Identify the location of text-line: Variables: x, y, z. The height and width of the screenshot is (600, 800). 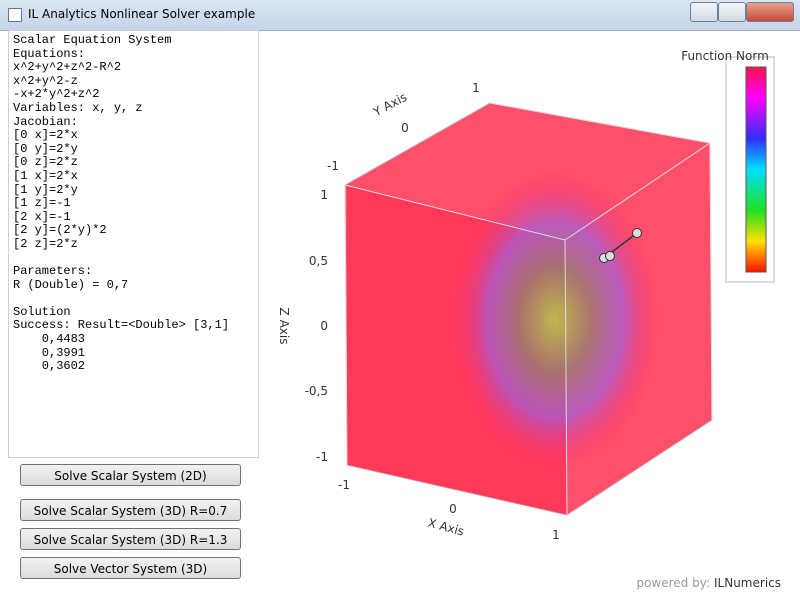
(78, 107).